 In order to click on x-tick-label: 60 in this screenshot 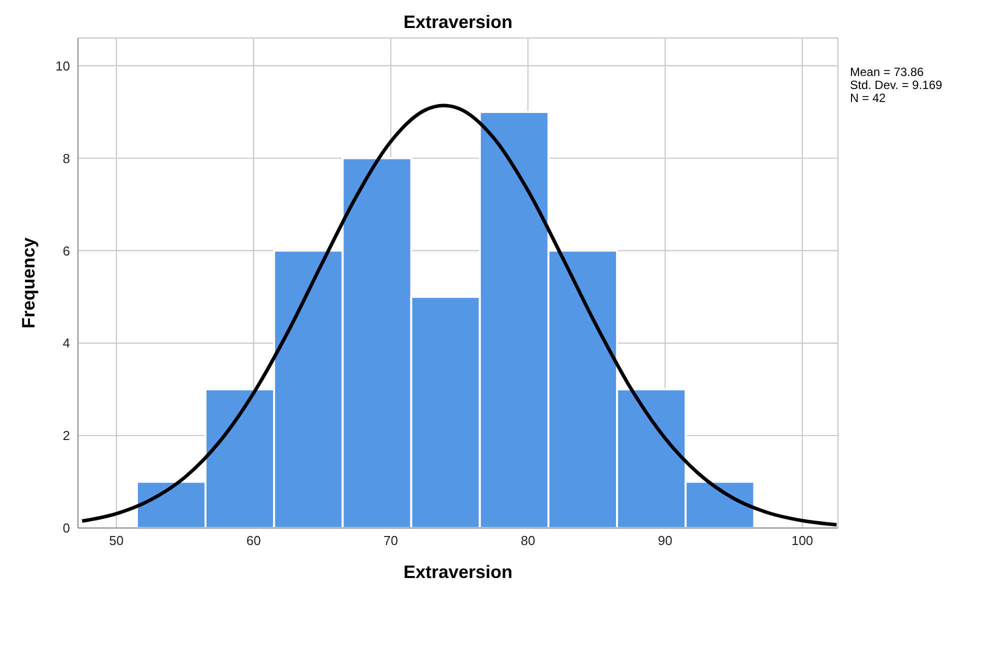, I will do `click(253, 540)`.